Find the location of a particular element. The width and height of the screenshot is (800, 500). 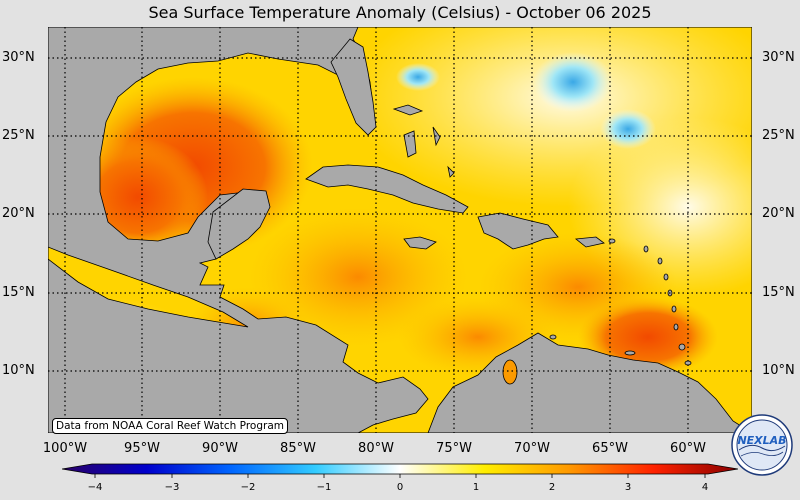

lat-label-25n-right: 25°N is located at coordinates (778, 135).